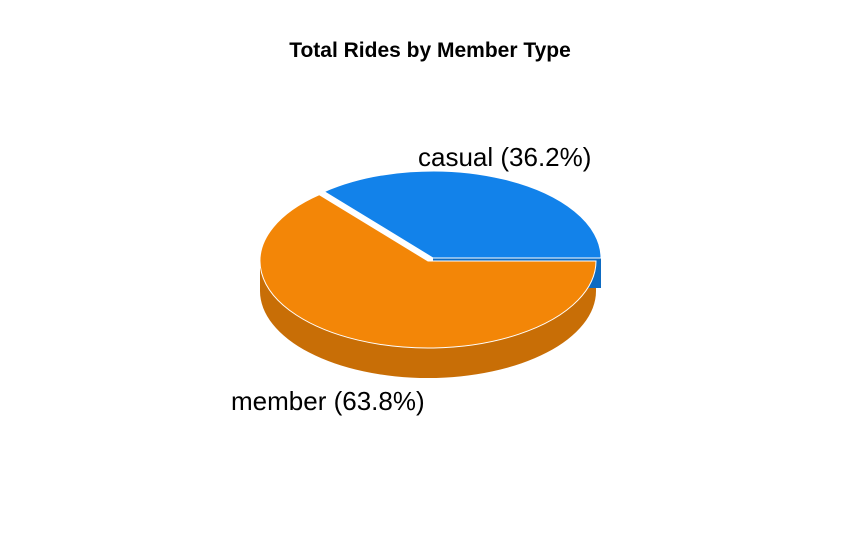 Image resolution: width=862 pixels, height=551 pixels. I want to click on slice-label-member: member (63.8%), so click(328, 401).